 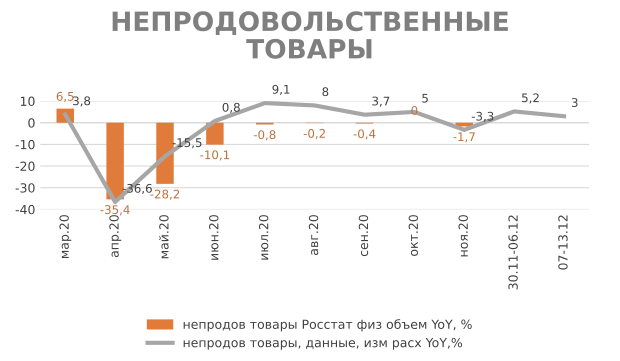 What do you see at coordinates (310, 35) in the screenshot?
I see `chart-title: НЕПРОДОВОЛЬСТВЕННЫЕ ТОВАРЫ` at bounding box center [310, 35].